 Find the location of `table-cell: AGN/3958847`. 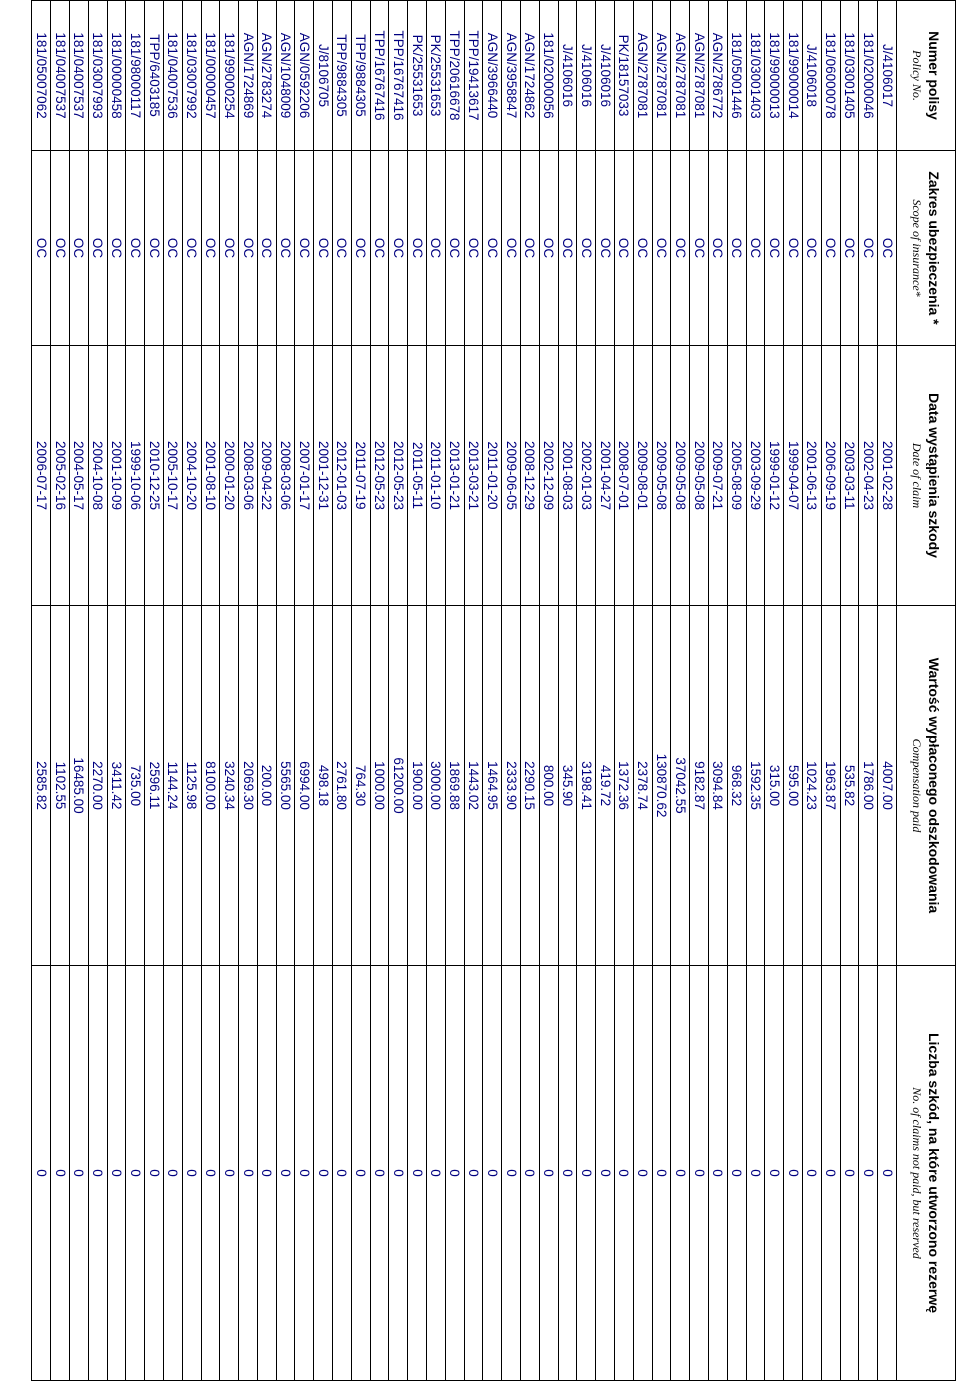

table-cell: AGN/3958847 is located at coordinates (511, 75).